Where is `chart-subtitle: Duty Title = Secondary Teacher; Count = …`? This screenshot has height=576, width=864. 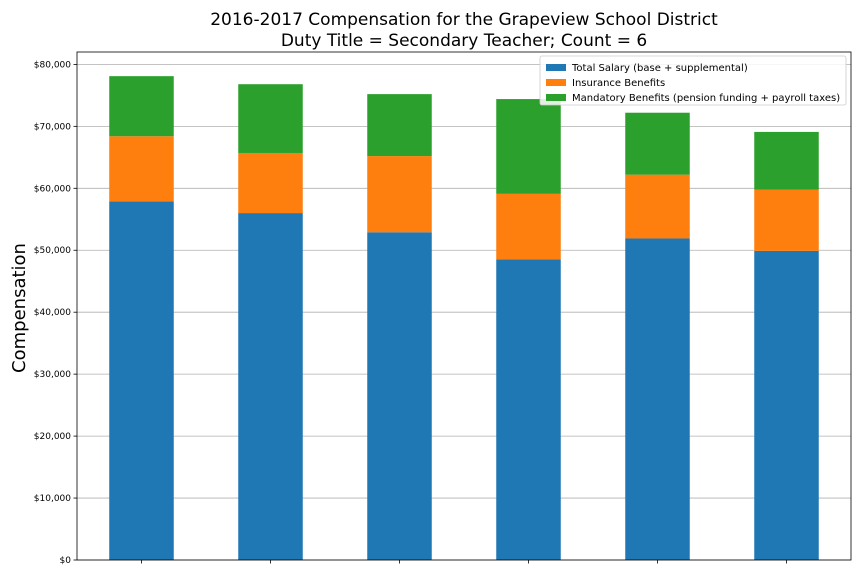 chart-subtitle: Duty Title = Secondary Teacher; Count = … is located at coordinates (464, 41).